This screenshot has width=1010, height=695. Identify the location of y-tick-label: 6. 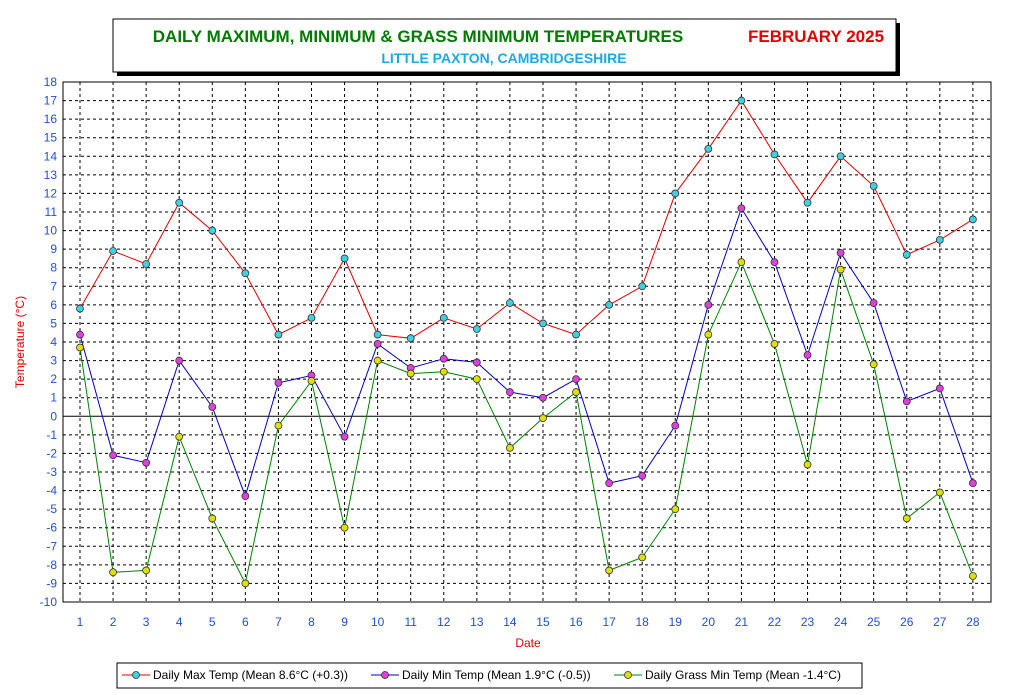
(53, 305).